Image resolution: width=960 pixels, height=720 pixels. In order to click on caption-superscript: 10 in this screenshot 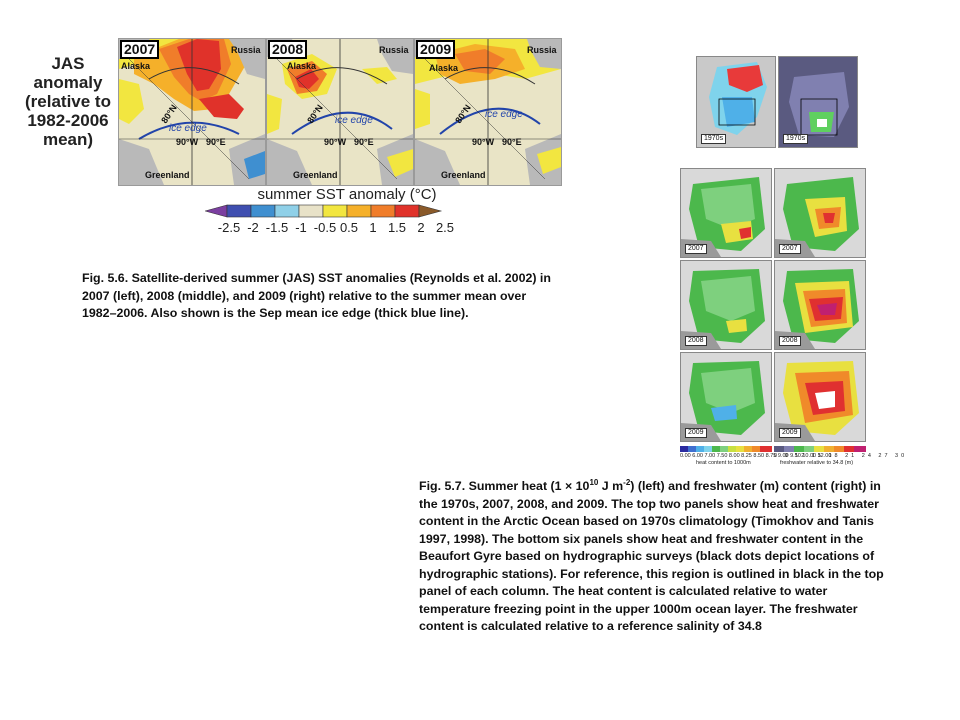, I will do `click(594, 482)`.